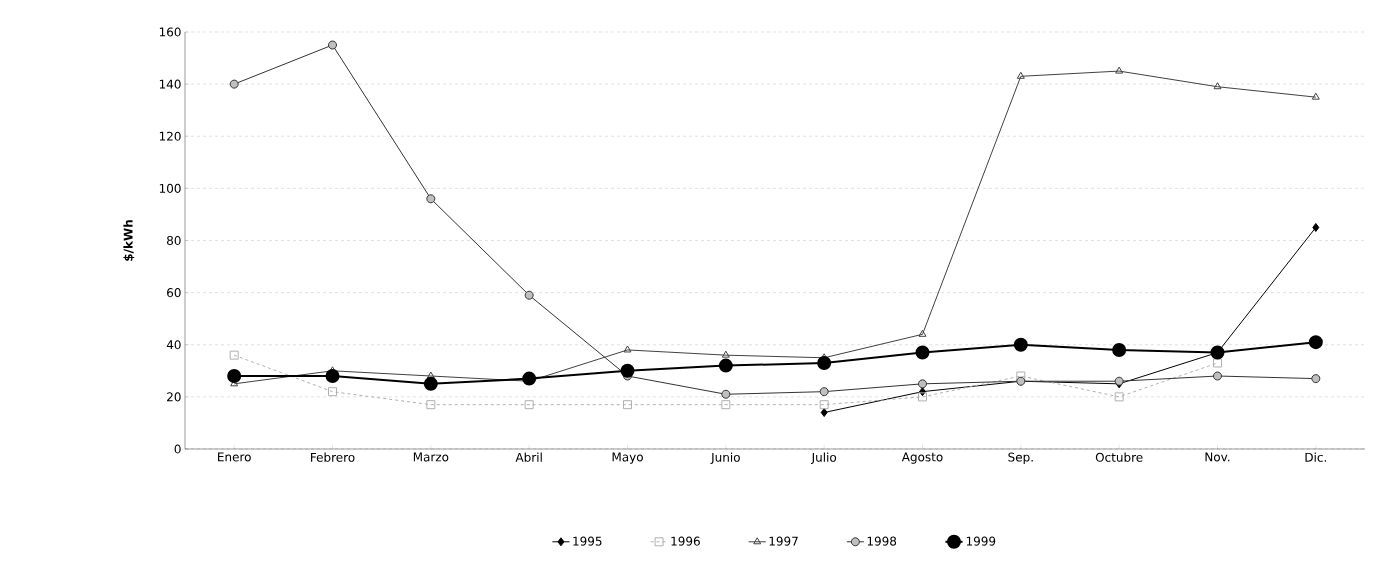 The height and width of the screenshot is (583, 1379). What do you see at coordinates (1119, 457) in the screenshot?
I see `x-tick-label: Octubre` at bounding box center [1119, 457].